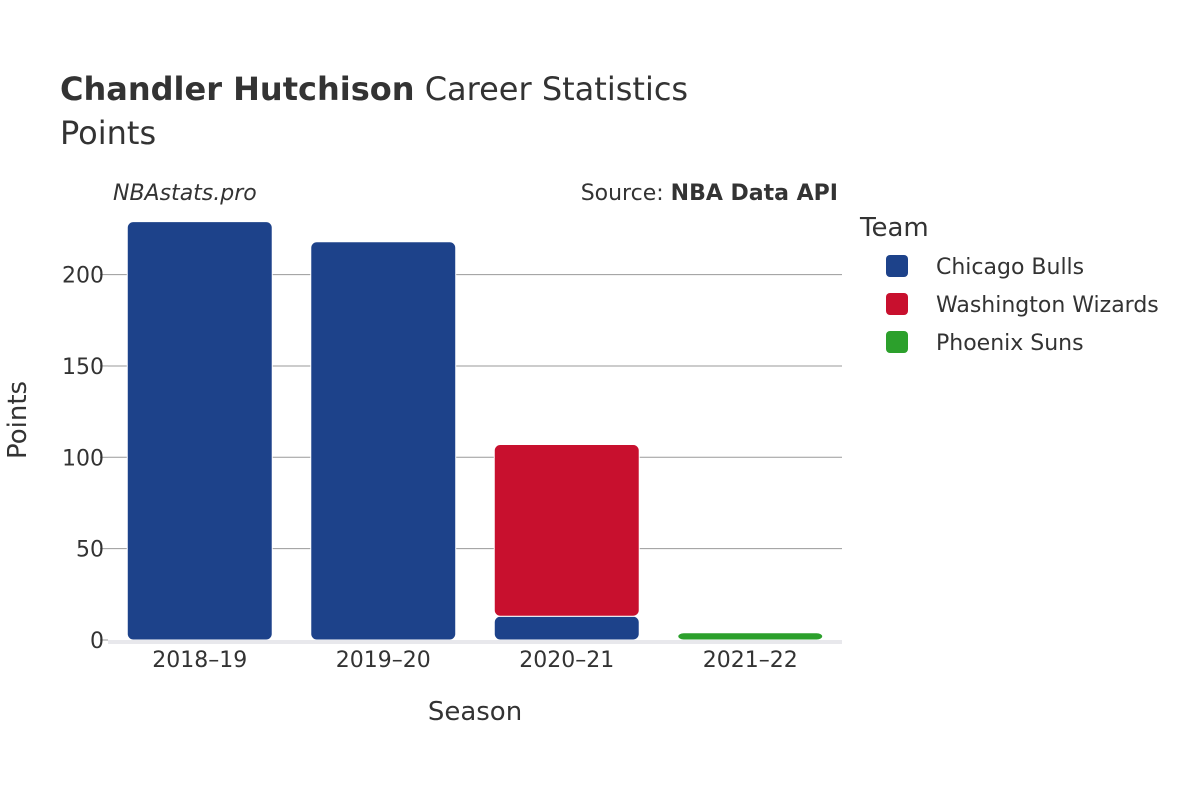  Describe the element at coordinates (383, 660) in the screenshot. I see `x-tick-label: 2019–20` at that location.